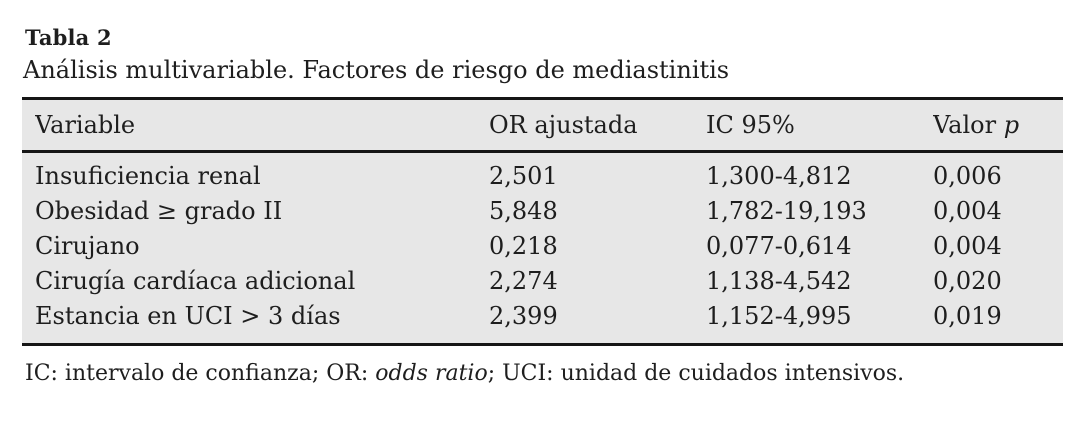 This screenshot has height=445, width=1083. Describe the element at coordinates (779, 281) in the screenshot. I see `cell-ic: 1,138-4,542` at that location.